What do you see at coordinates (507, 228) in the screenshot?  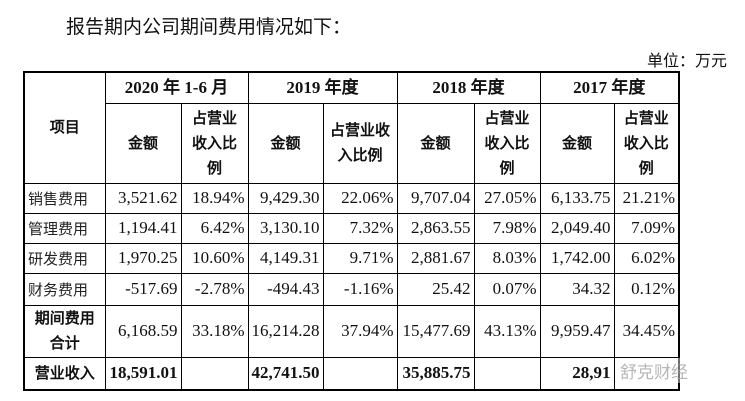 I see `ratio-cell: 7.98%` at bounding box center [507, 228].